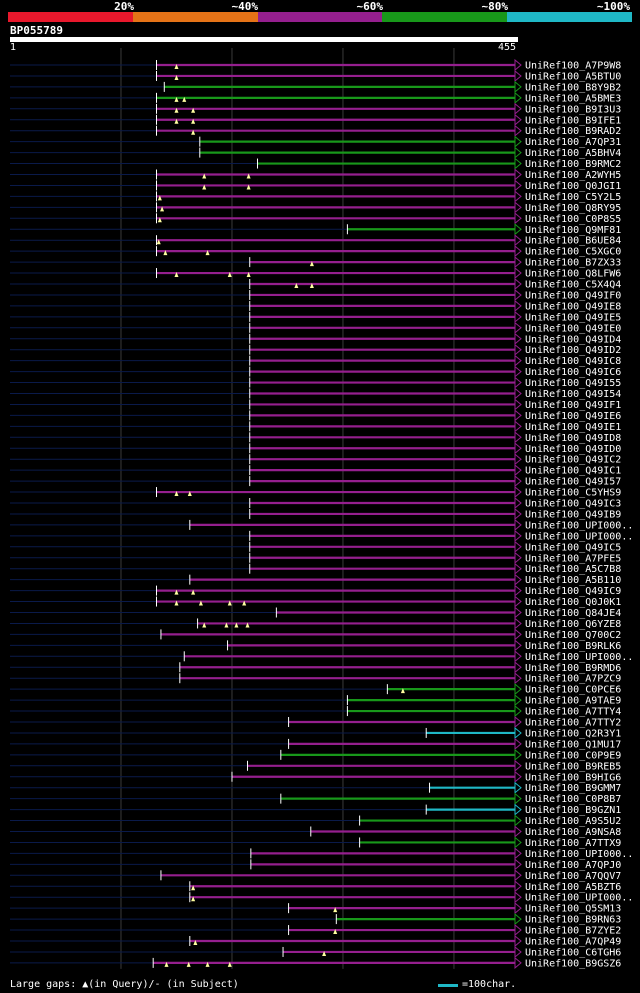 Image resolution: width=640 pixels, height=993 pixels. Describe the element at coordinates (573, 361) in the screenshot. I see `hit-label: UniRef100_Q49IC8` at that location.